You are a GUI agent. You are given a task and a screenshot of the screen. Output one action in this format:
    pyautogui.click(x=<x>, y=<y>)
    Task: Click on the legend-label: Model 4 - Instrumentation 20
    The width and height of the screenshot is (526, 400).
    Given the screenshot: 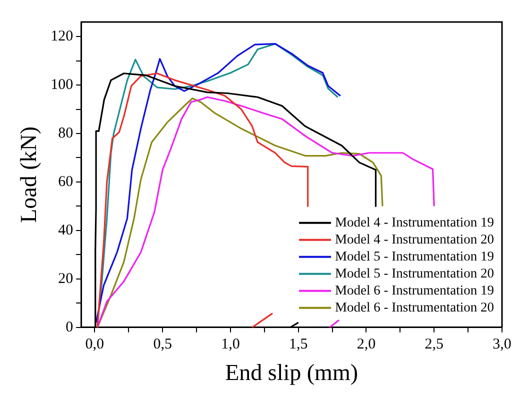 What is the action you would take?
    pyautogui.click(x=414, y=238)
    